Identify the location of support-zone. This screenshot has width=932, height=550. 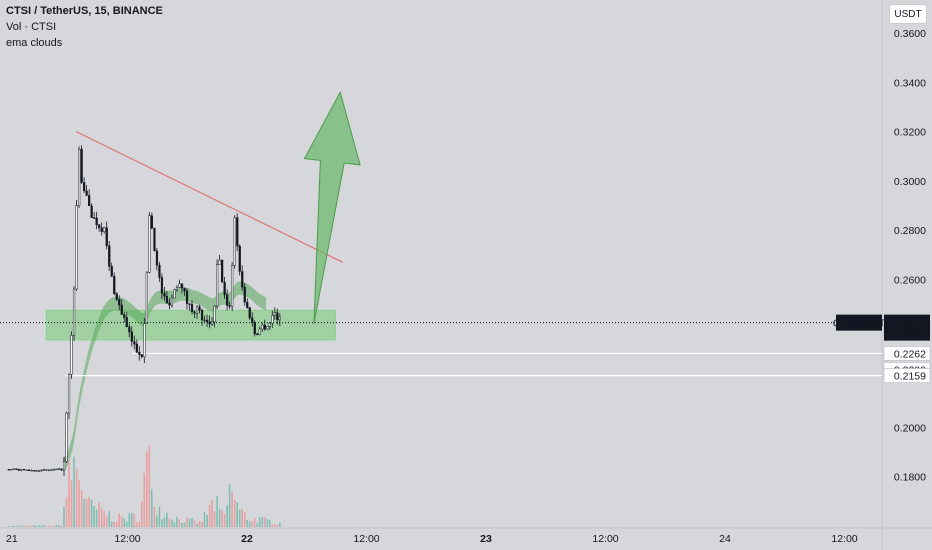
(190, 325).